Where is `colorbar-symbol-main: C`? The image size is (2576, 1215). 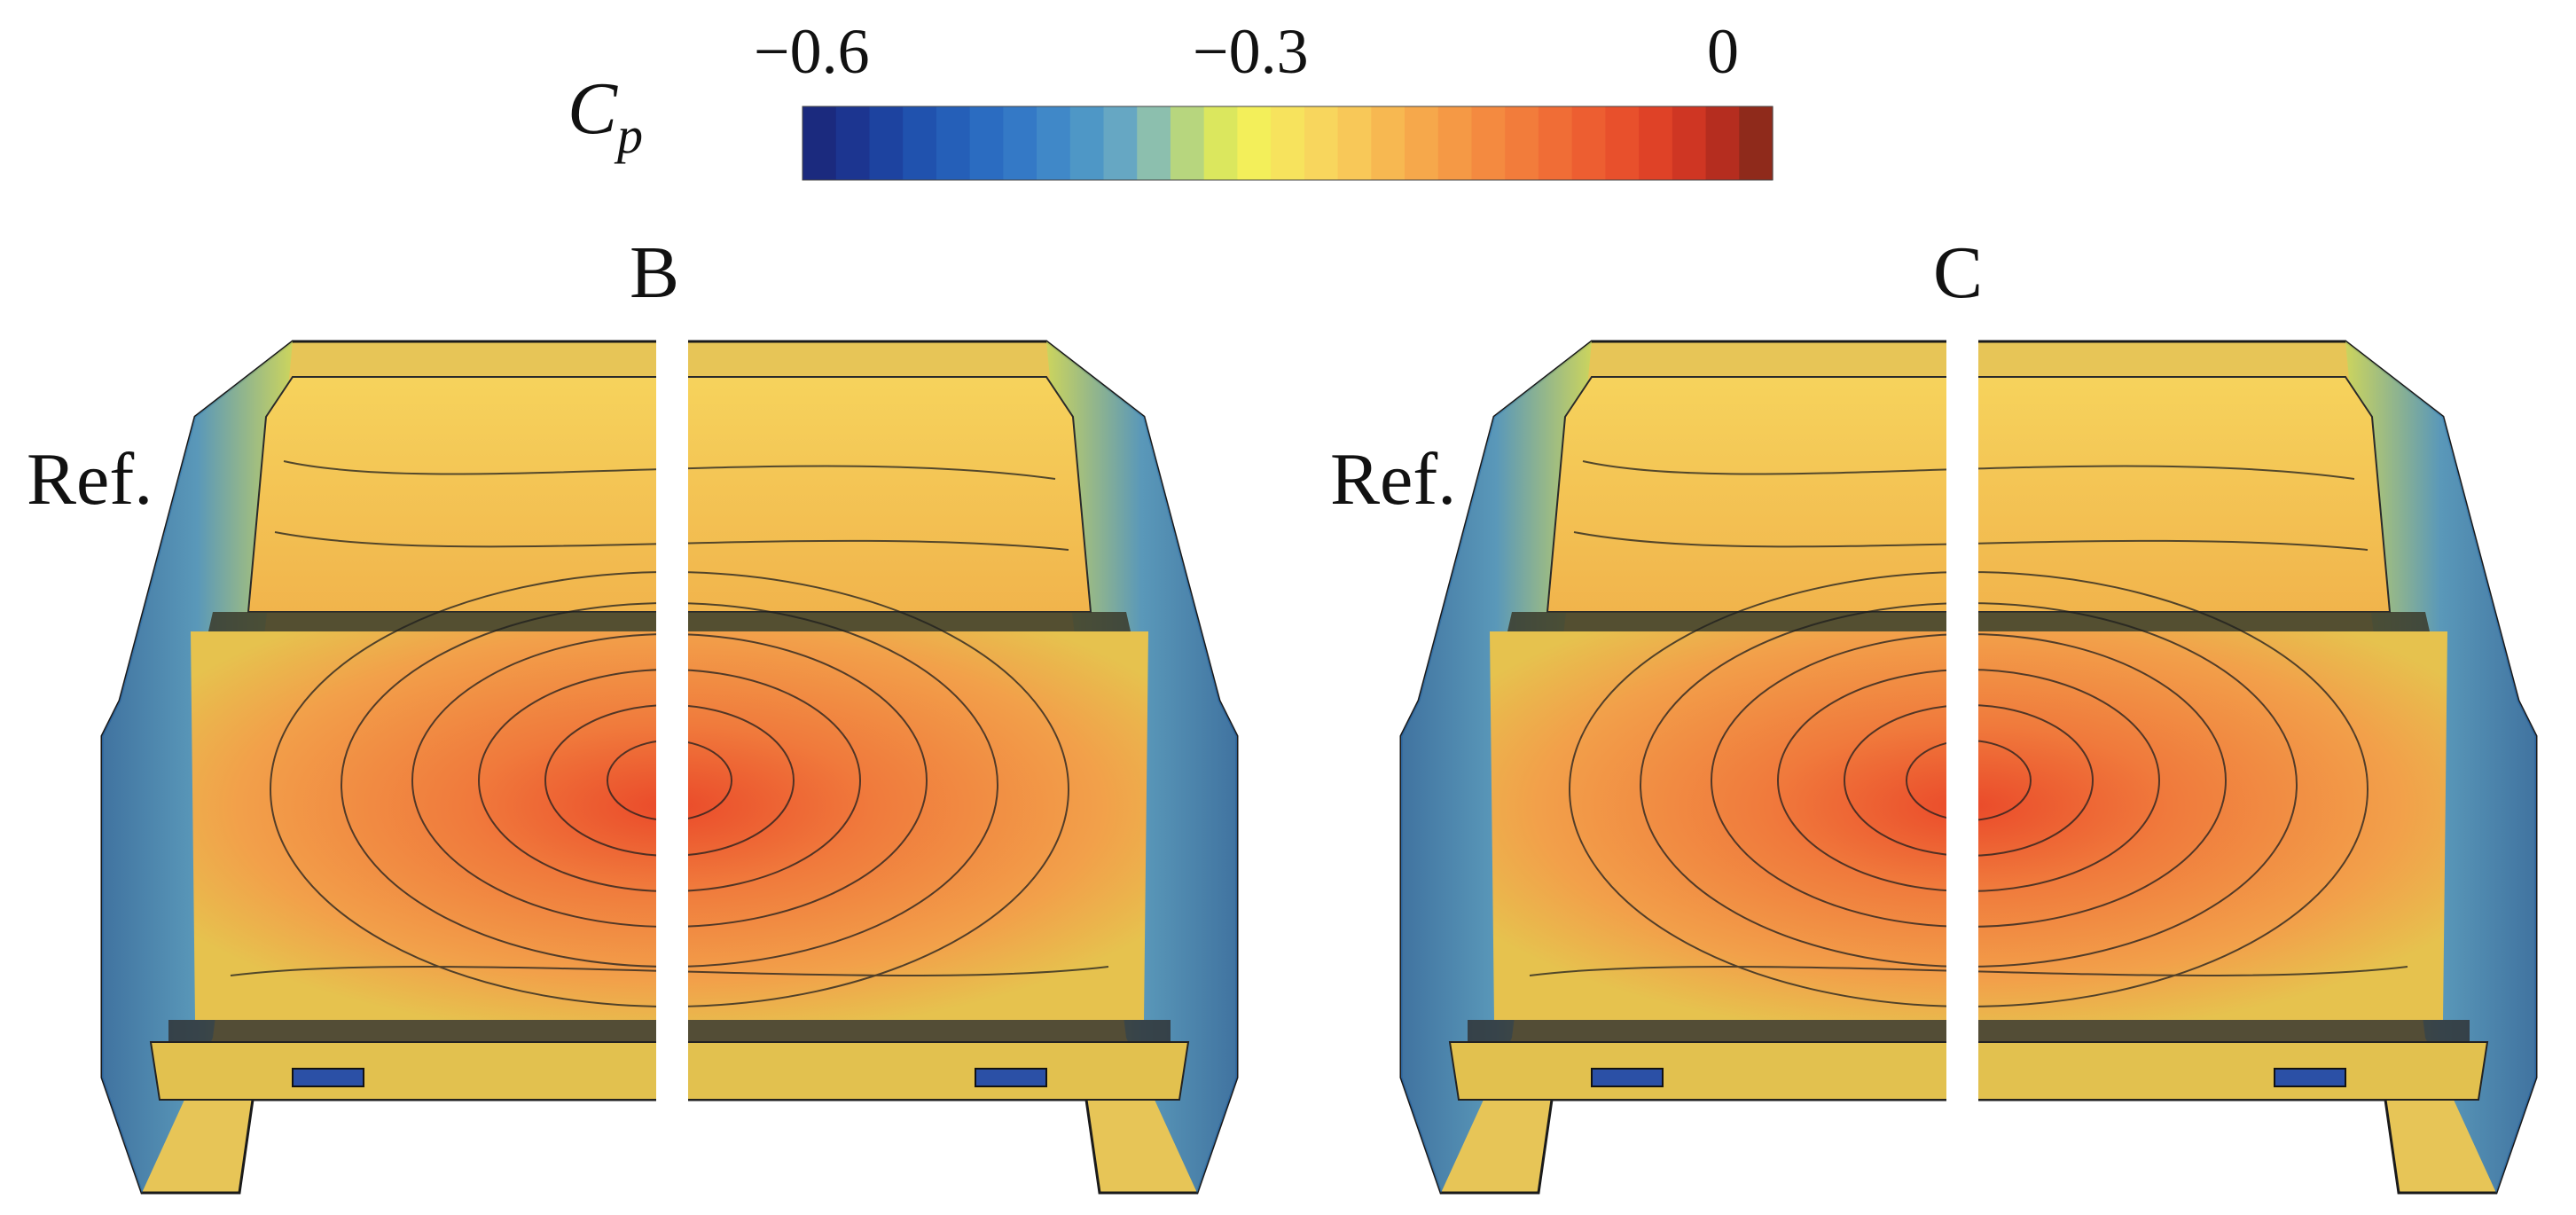
colorbar-symbol-main: C is located at coordinates (593, 108).